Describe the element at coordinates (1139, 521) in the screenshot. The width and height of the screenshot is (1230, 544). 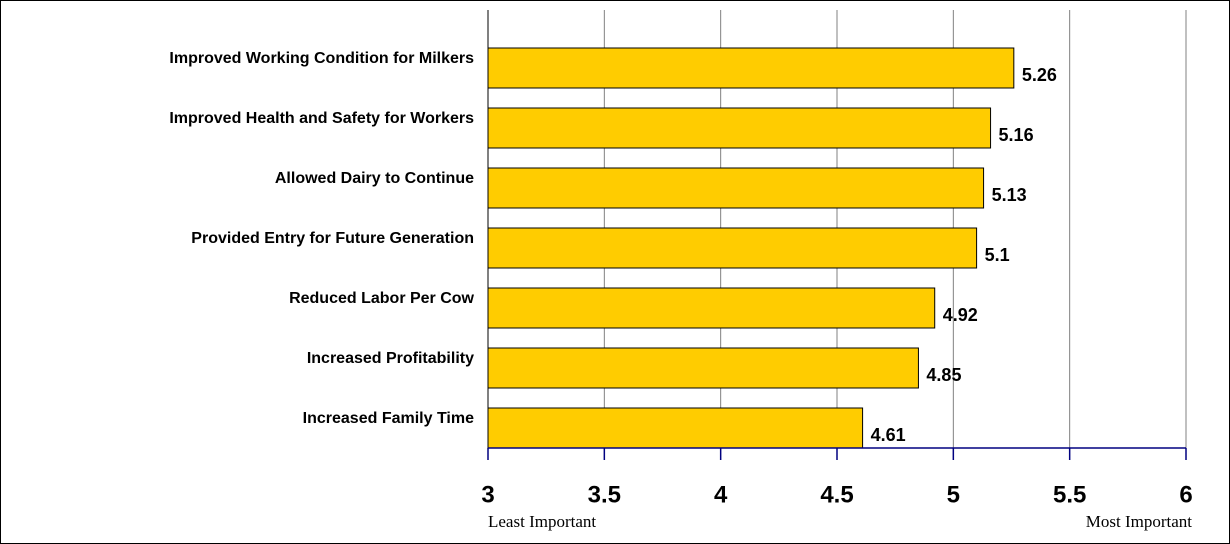
I see `annotation: Most Important` at that location.